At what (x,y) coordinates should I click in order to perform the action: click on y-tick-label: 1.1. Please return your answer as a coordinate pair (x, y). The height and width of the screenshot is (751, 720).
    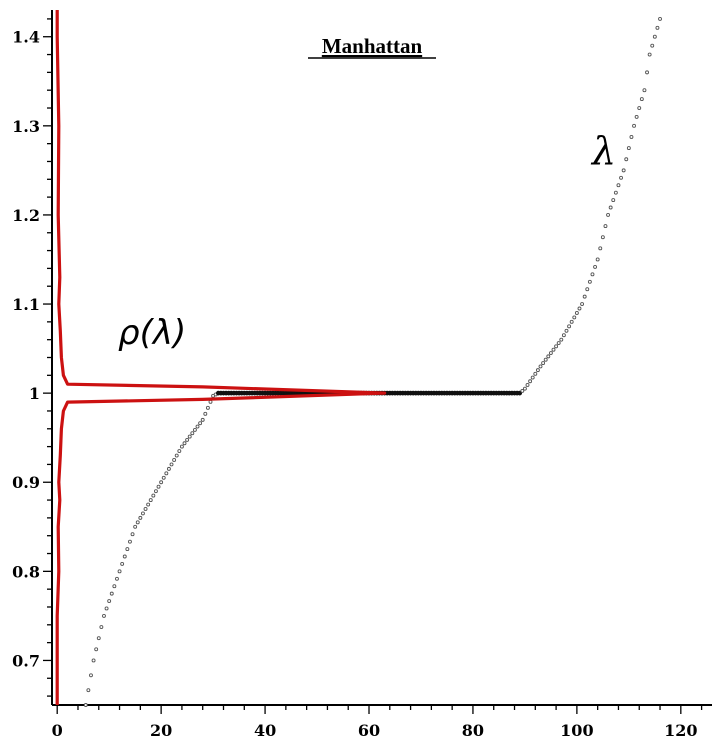
    Looking at the image, I should click on (26, 304).